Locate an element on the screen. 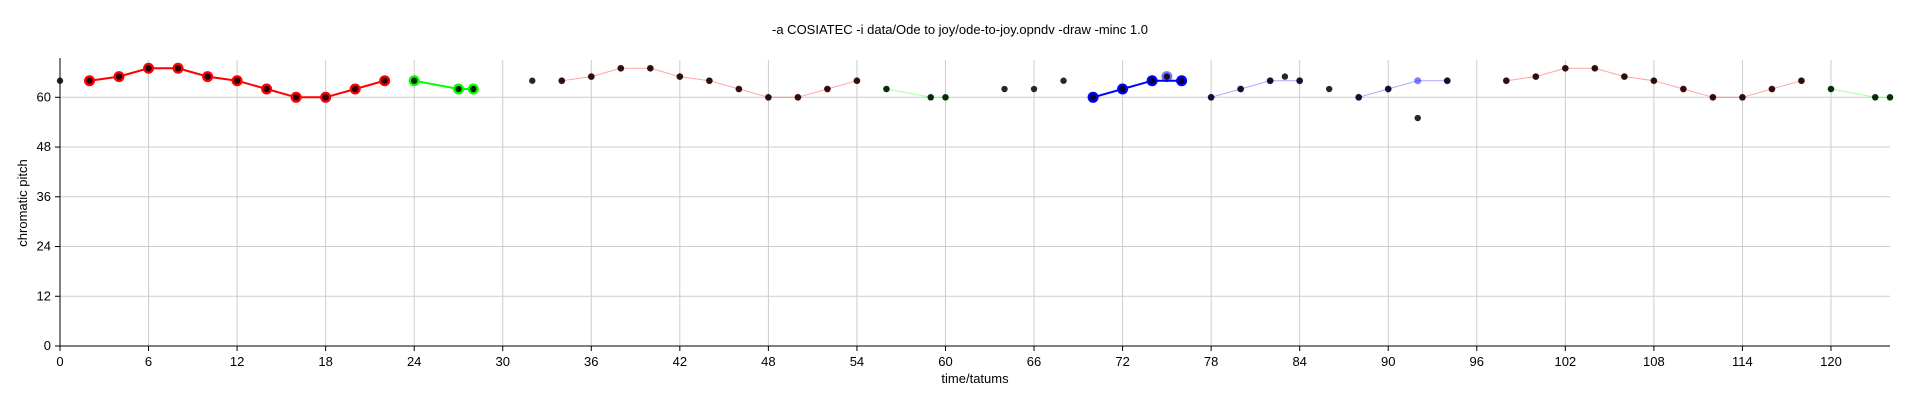 Image resolution: width=1920 pixels, height=401 pixels. x-tick-label: 72 is located at coordinates (1122, 361).